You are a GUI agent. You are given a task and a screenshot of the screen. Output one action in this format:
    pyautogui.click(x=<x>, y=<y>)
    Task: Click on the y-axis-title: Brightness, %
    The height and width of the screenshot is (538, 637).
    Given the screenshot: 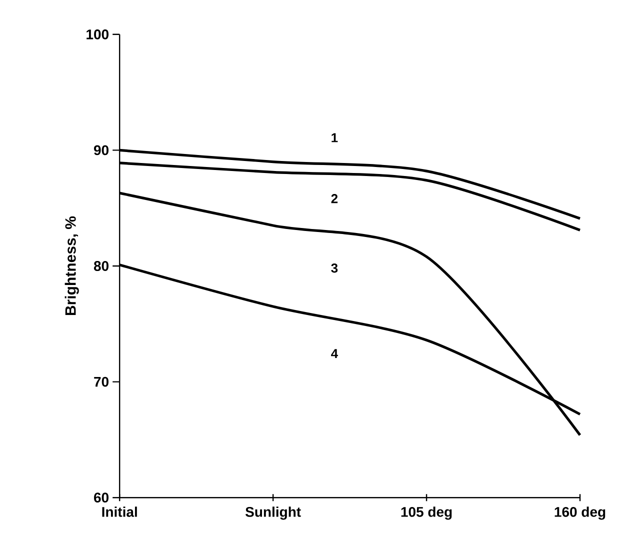 What is the action you would take?
    pyautogui.click(x=71, y=266)
    